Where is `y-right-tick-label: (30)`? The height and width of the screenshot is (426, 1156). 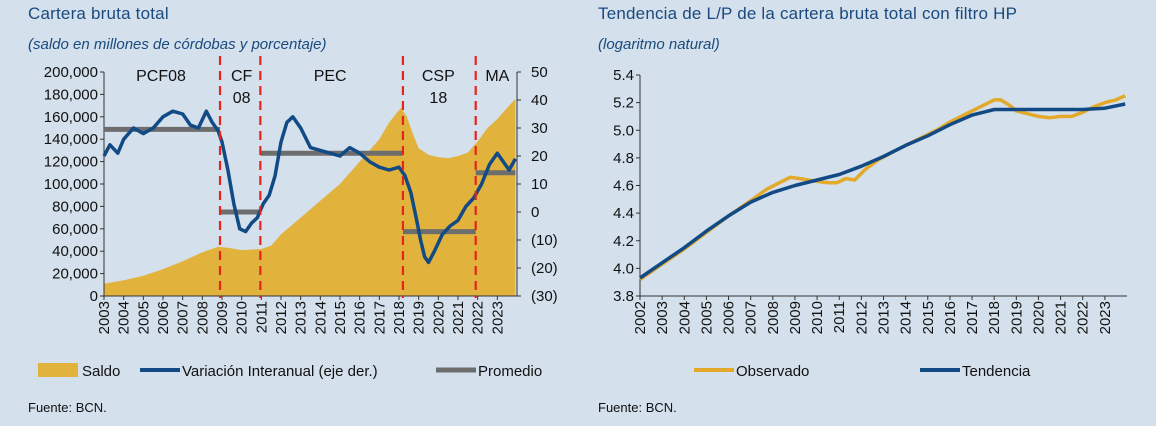 y-right-tick-label: (30) is located at coordinates (544, 296).